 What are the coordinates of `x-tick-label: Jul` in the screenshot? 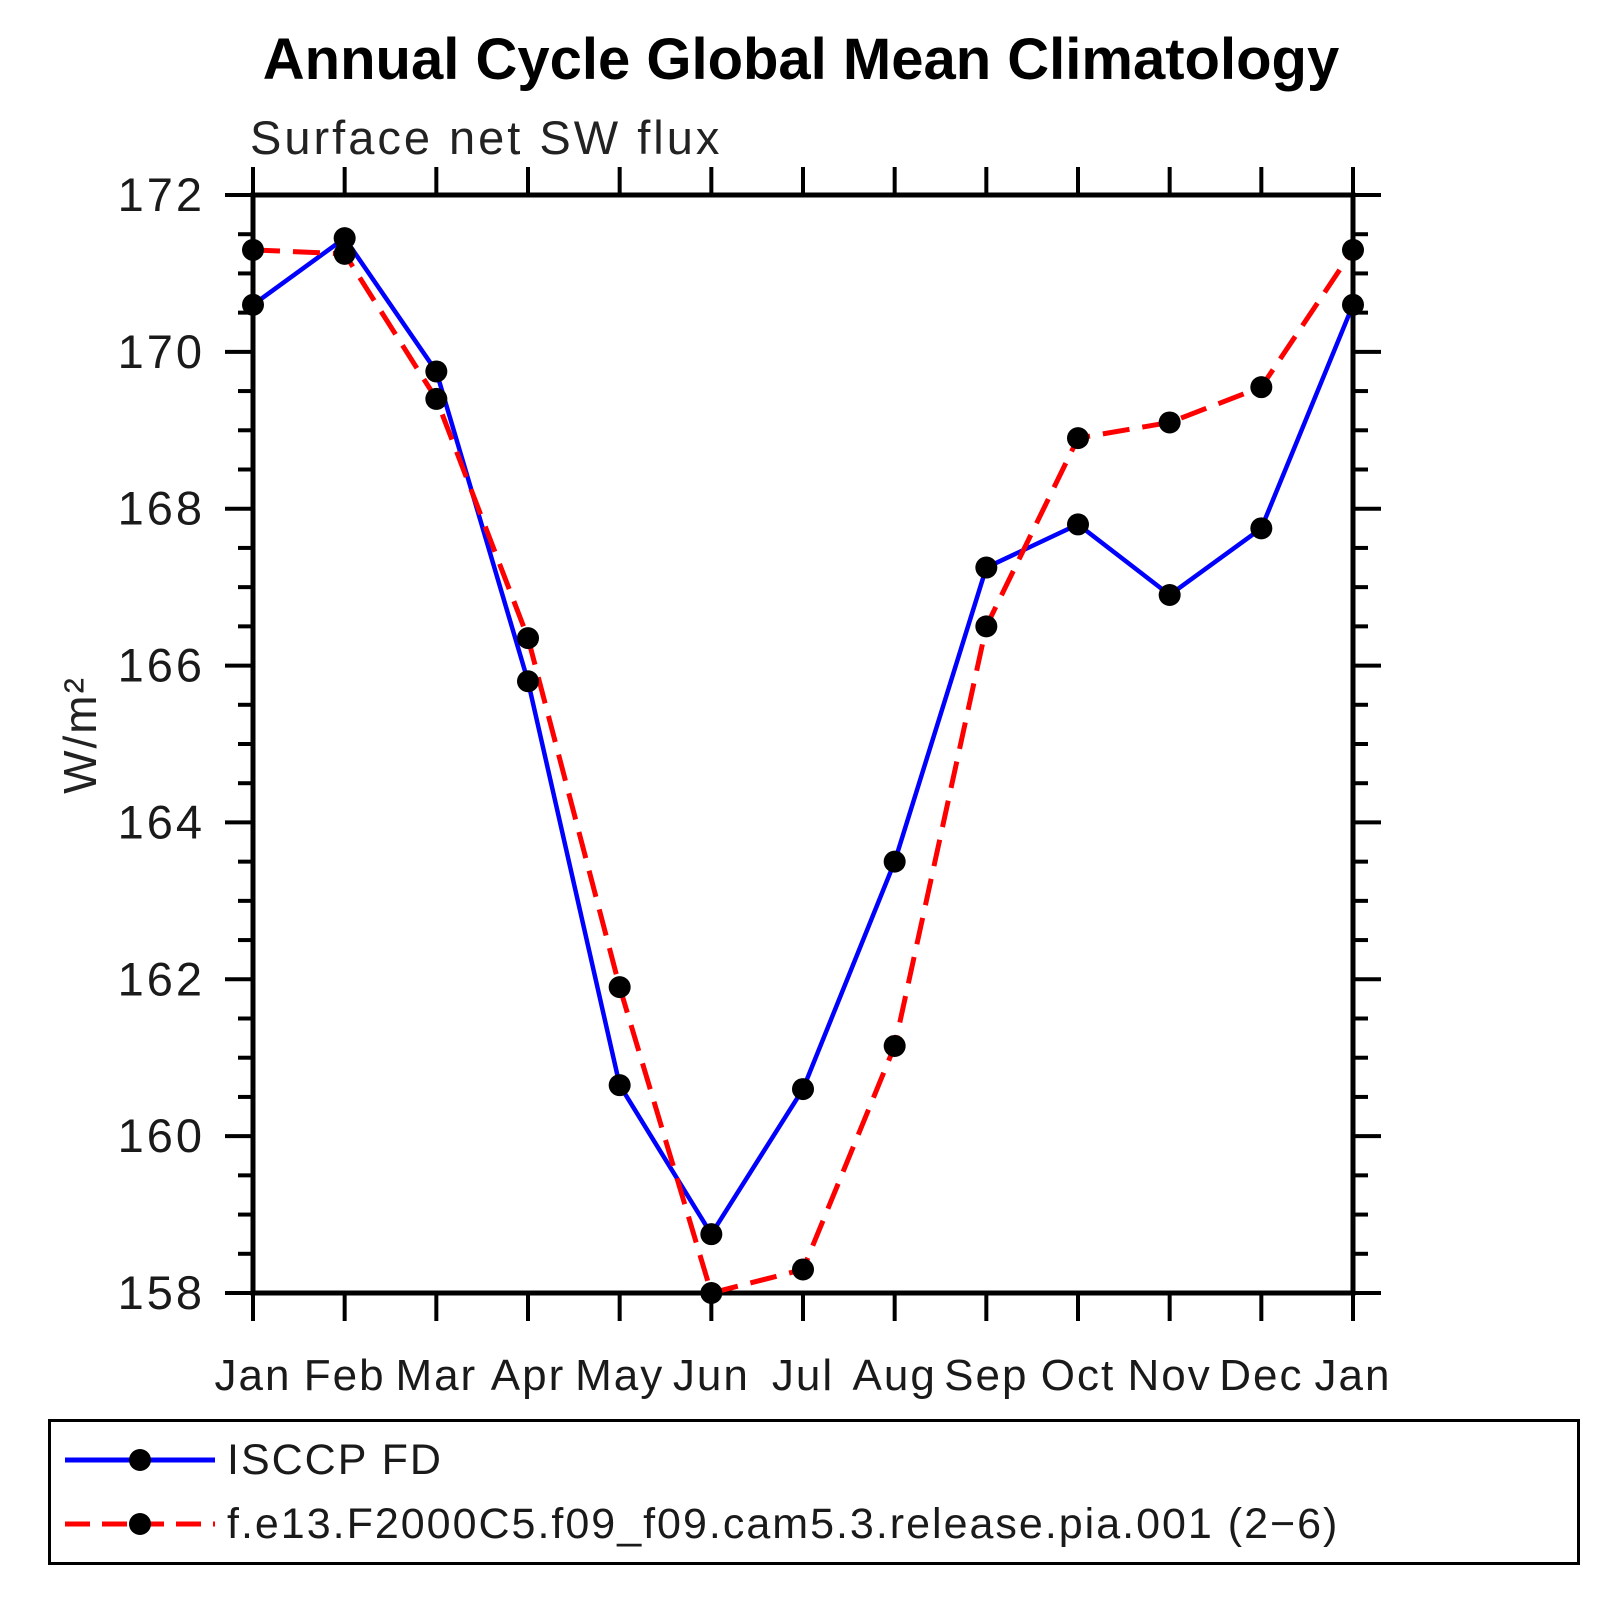 It's located at (803, 1375).